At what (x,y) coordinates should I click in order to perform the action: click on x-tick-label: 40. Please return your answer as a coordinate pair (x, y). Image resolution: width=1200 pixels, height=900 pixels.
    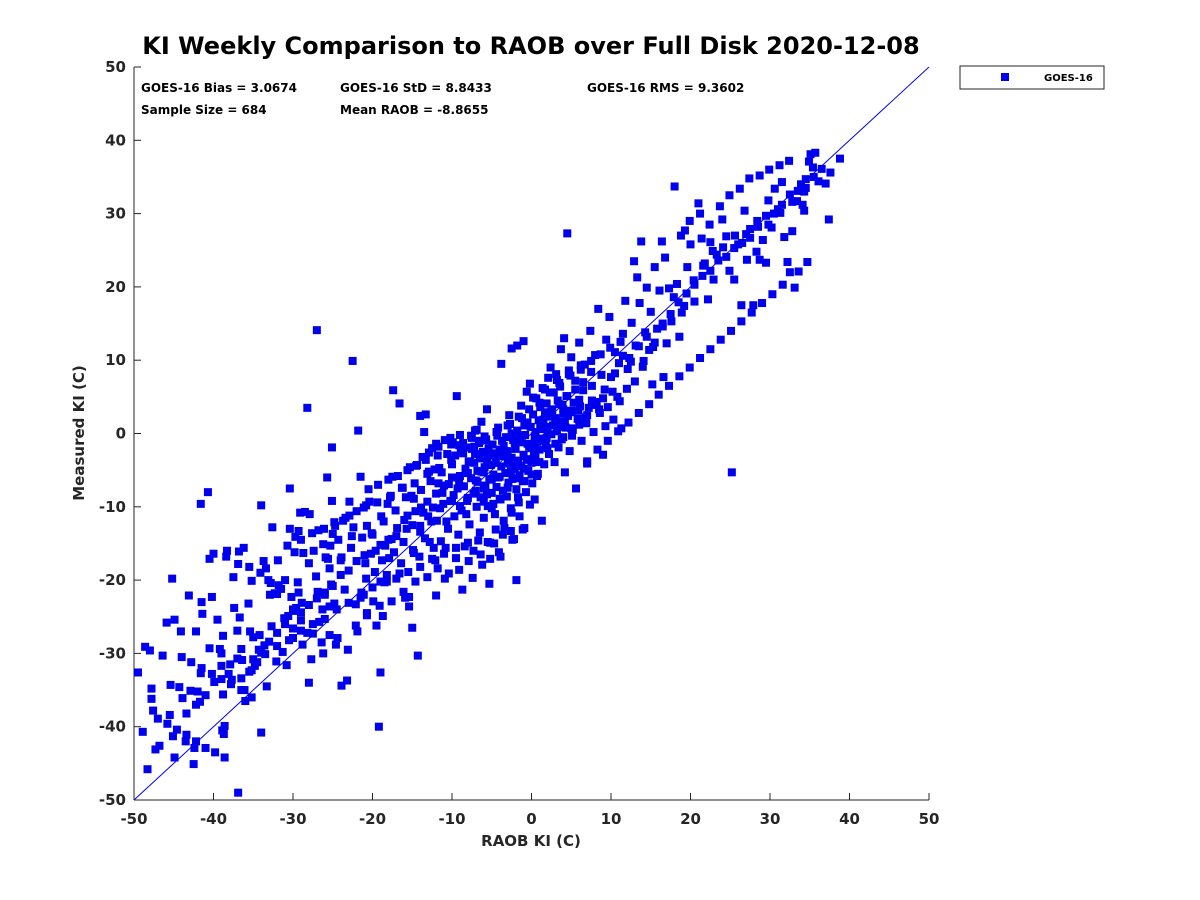
    Looking at the image, I should click on (849, 819).